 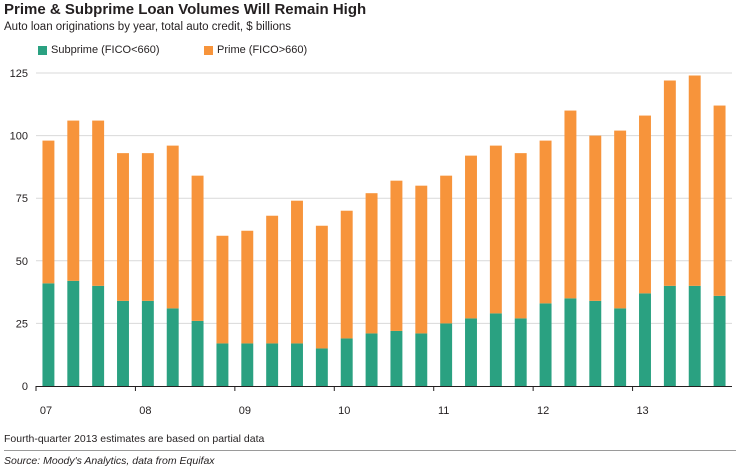 What do you see at coordinates (105, 50) in the screenshot?
I see `legend-label-subprime: Subprime (FICO<660)` at bounding box center [105, 50].